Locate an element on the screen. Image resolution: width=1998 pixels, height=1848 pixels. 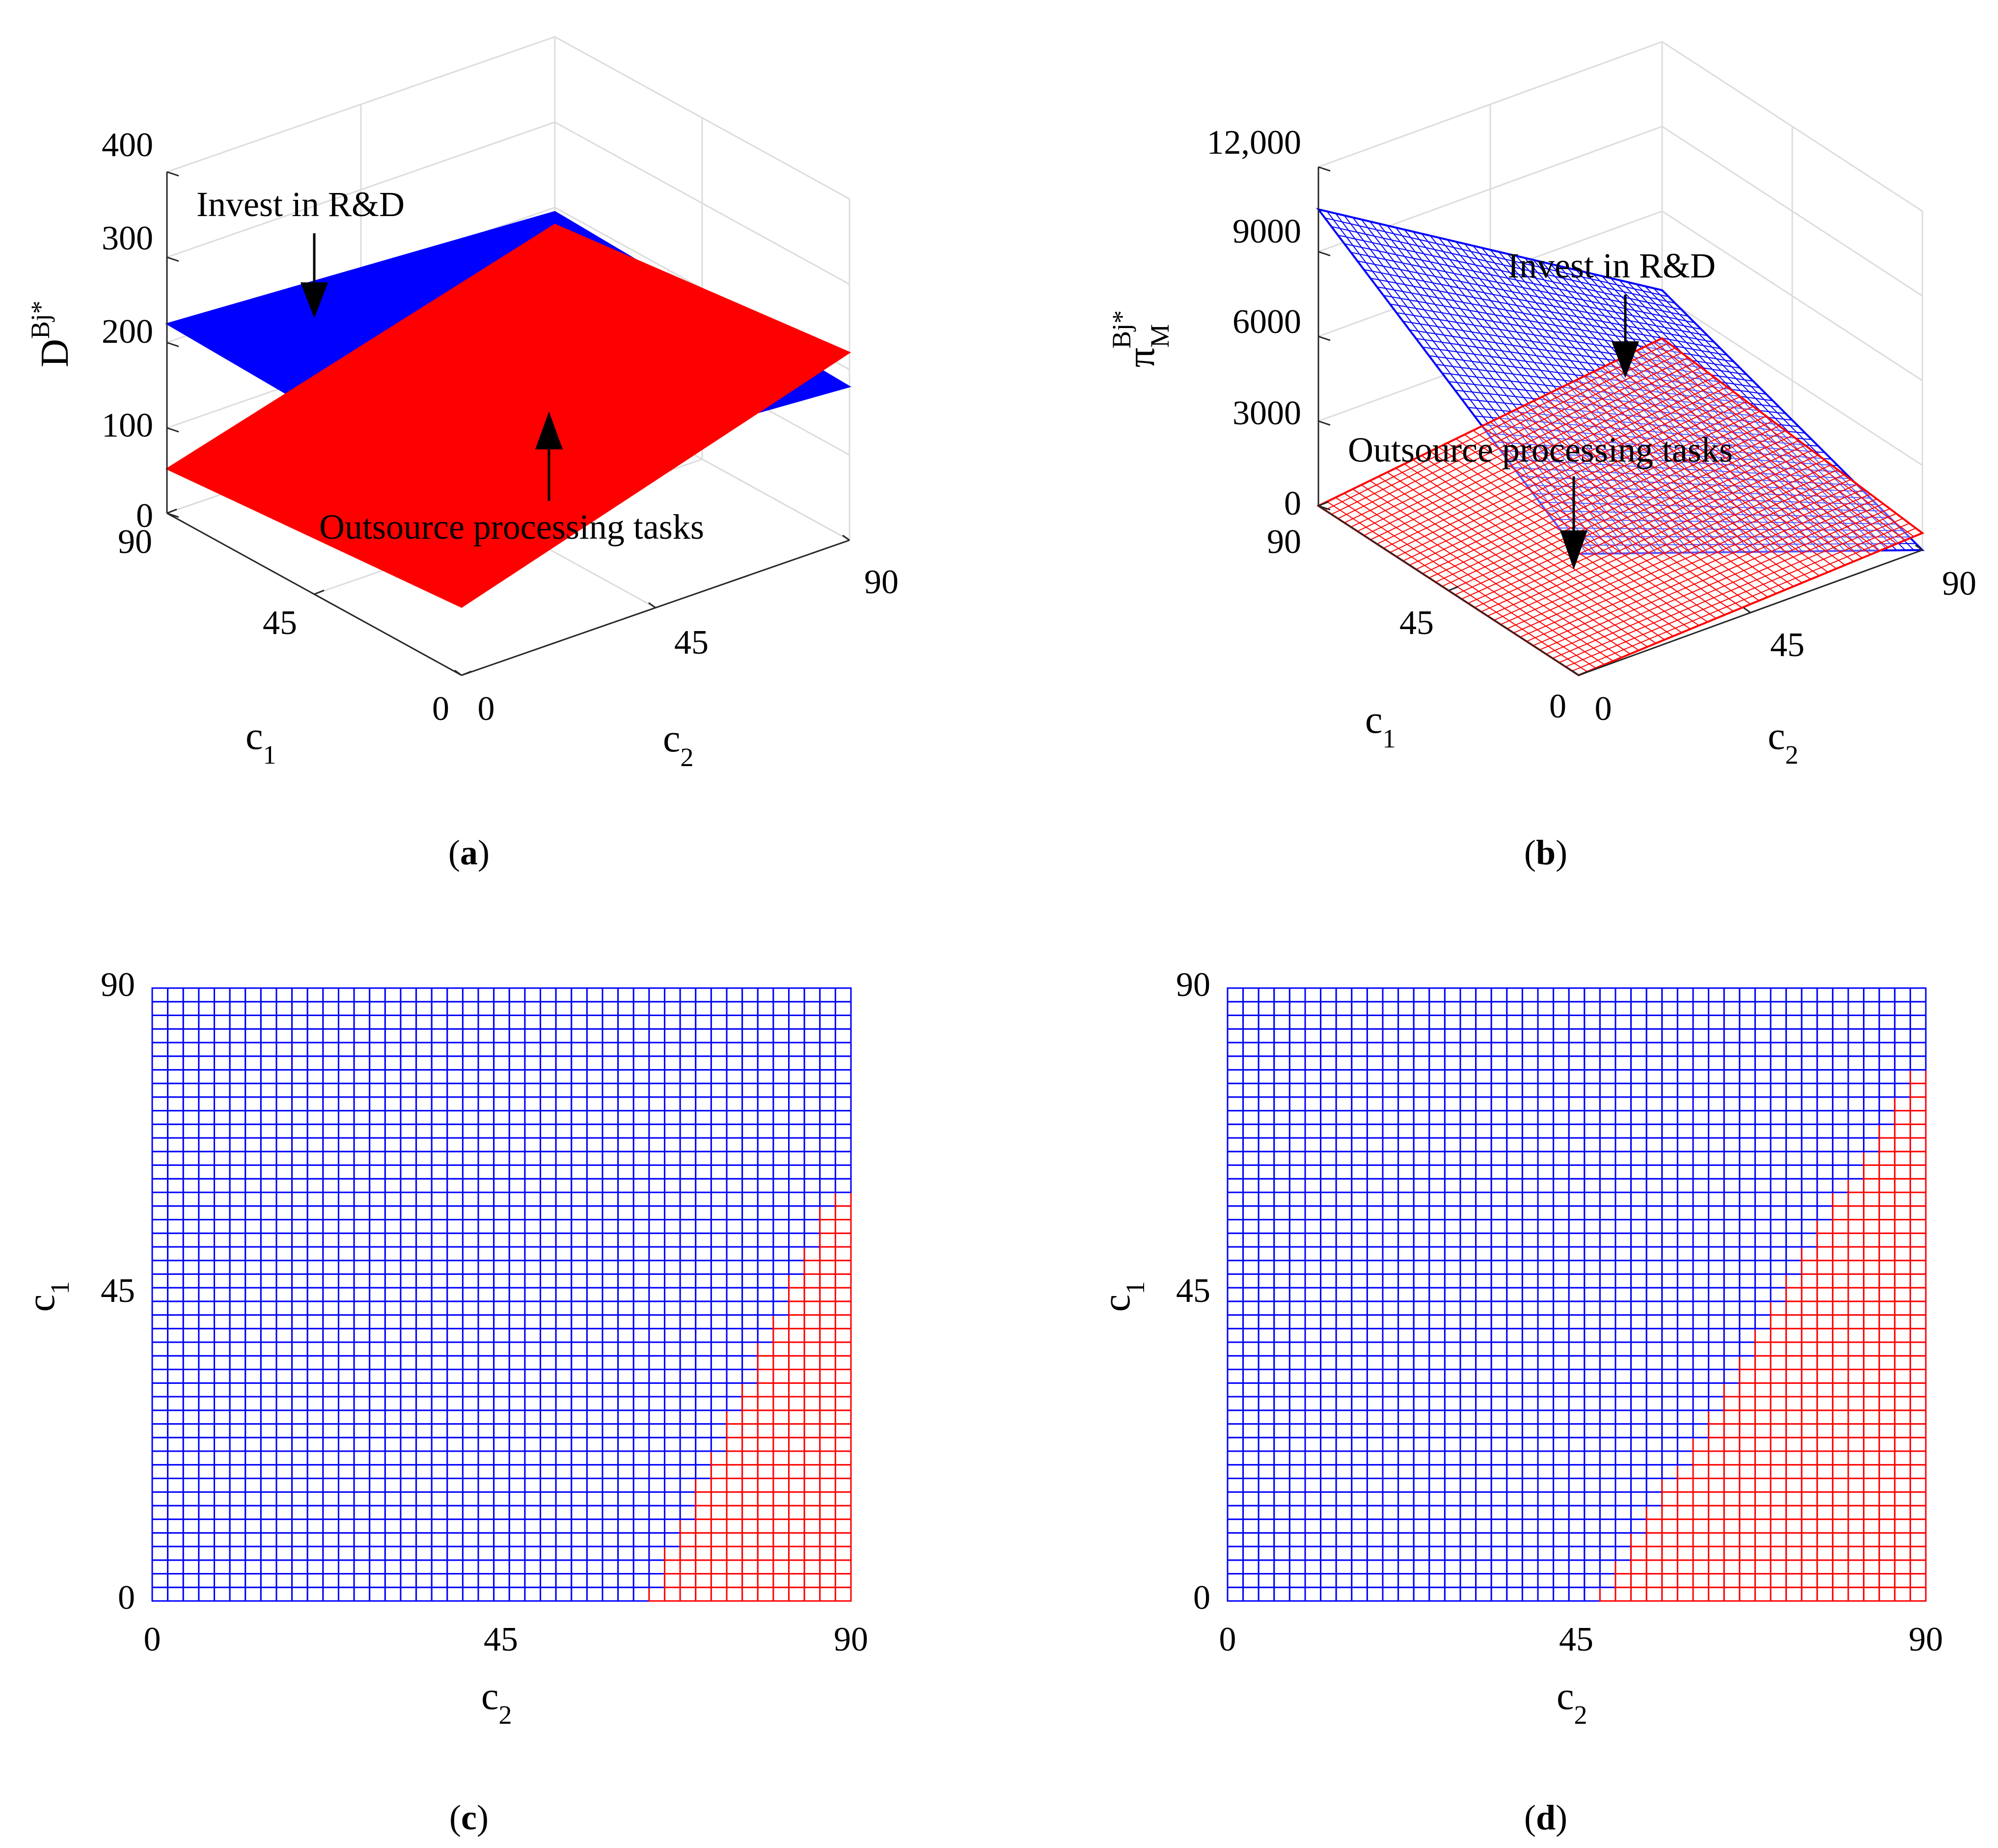
z-tick-mark is located at coordinates (172, 430).